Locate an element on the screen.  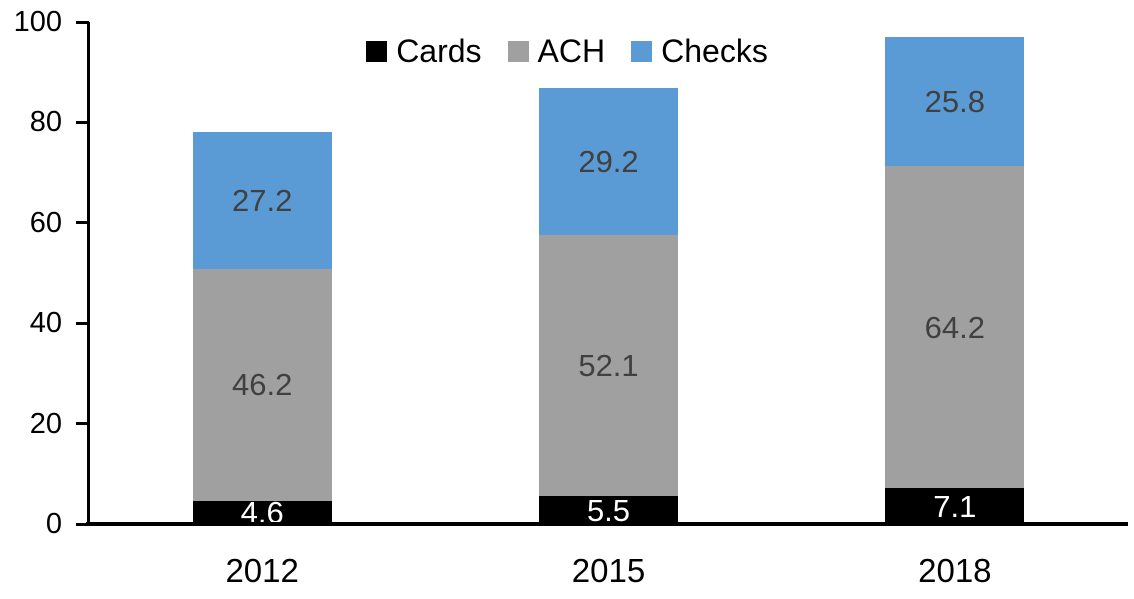
bar-segment-cards: 4.6 is located at coordinates (262, 512).